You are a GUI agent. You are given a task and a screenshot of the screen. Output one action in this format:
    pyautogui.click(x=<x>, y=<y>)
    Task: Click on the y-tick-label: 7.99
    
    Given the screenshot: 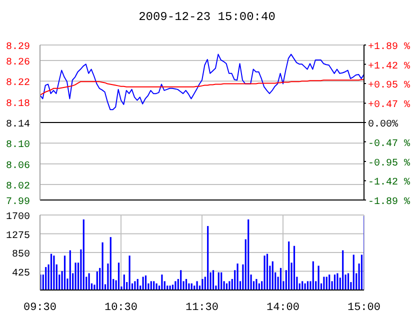 What is the action you would take?
    pyautogui.click(x=18, y=202)
    